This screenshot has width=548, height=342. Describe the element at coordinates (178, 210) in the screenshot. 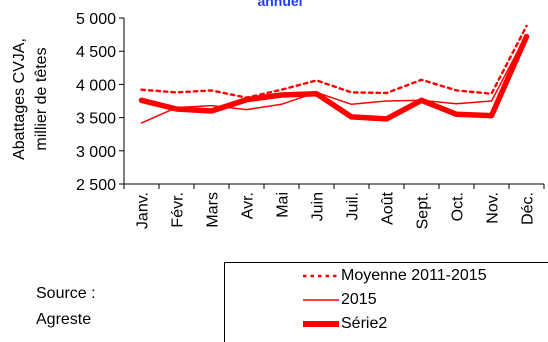

I see `x-tick-label: Févr.` at that location.